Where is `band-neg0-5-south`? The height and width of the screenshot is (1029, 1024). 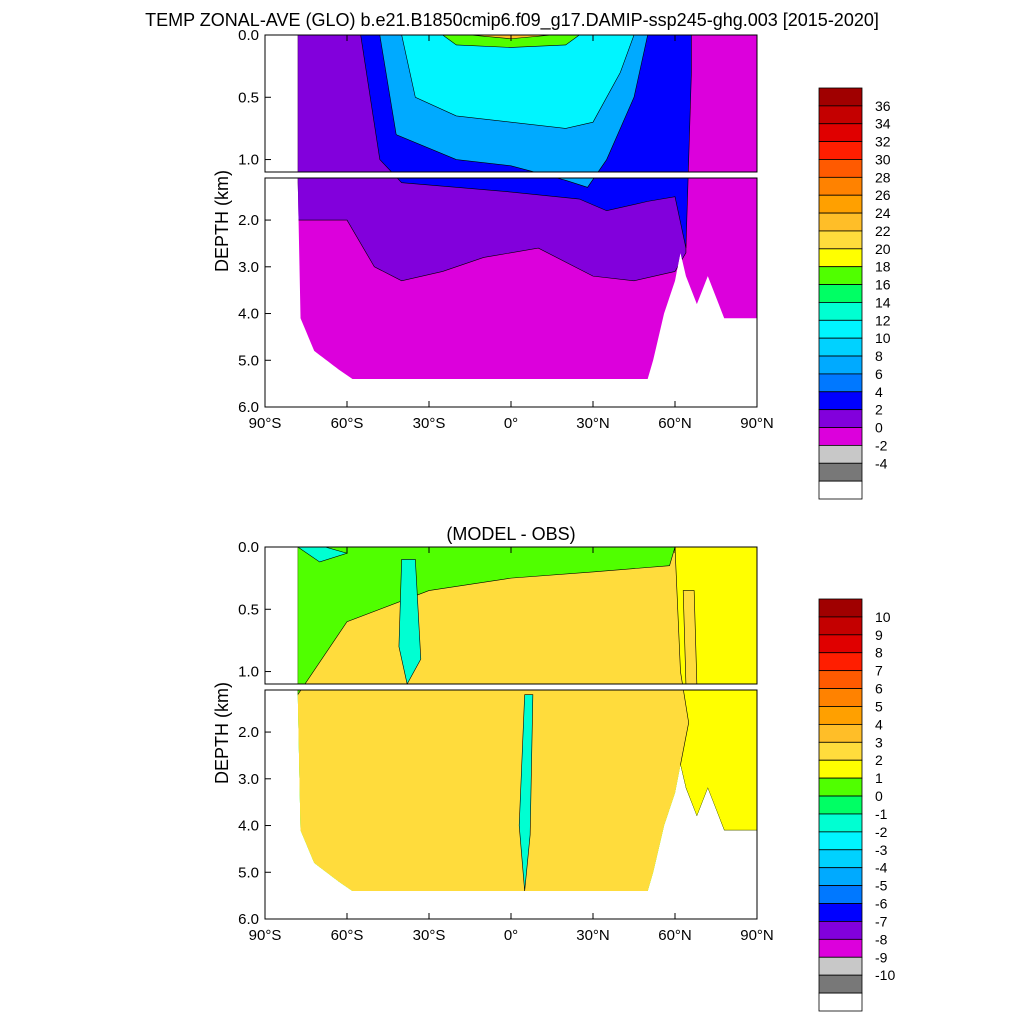
band-neg0-5-south is located at coordinates (323, 555).